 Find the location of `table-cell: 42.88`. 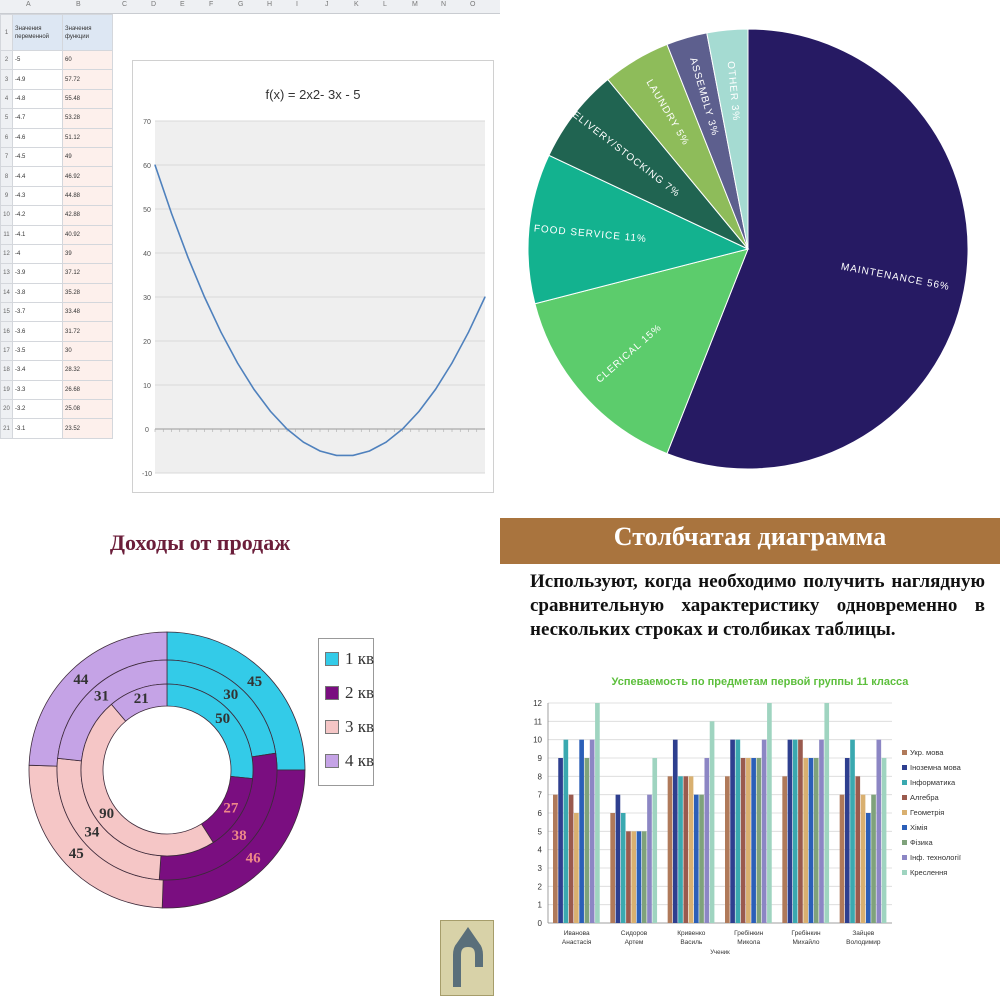

table-cell: 42.88 is located at coordinates (87, 215).